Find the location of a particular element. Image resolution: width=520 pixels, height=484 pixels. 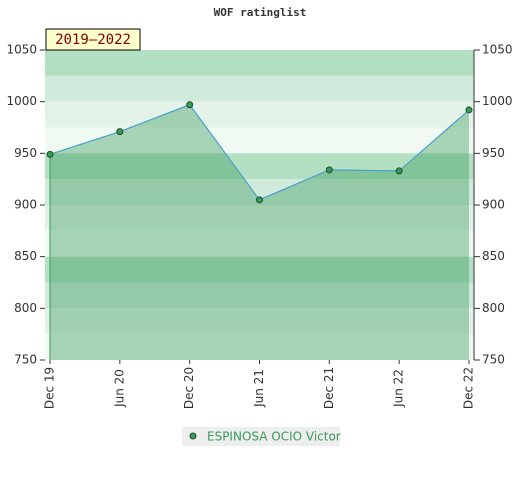

badge-box is located at coordinates (93, 39).